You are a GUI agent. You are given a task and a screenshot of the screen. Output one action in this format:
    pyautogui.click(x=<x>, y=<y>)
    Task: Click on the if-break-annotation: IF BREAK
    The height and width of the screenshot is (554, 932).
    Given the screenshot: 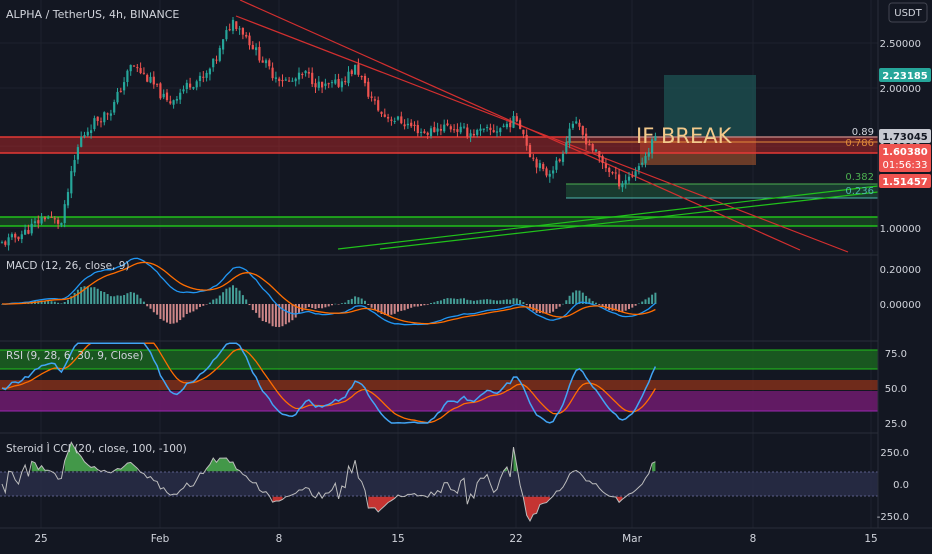 What is the action you would take?
    pyautogui.click(x=684, y=136)
    